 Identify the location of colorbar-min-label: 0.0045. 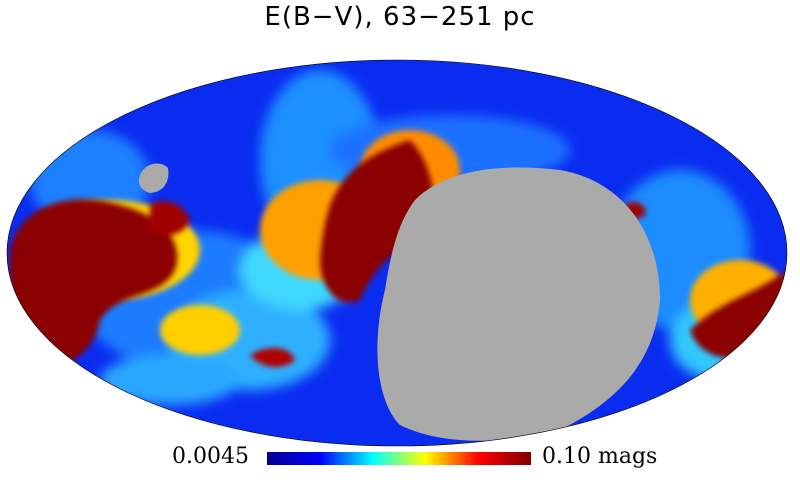
(210, 456).